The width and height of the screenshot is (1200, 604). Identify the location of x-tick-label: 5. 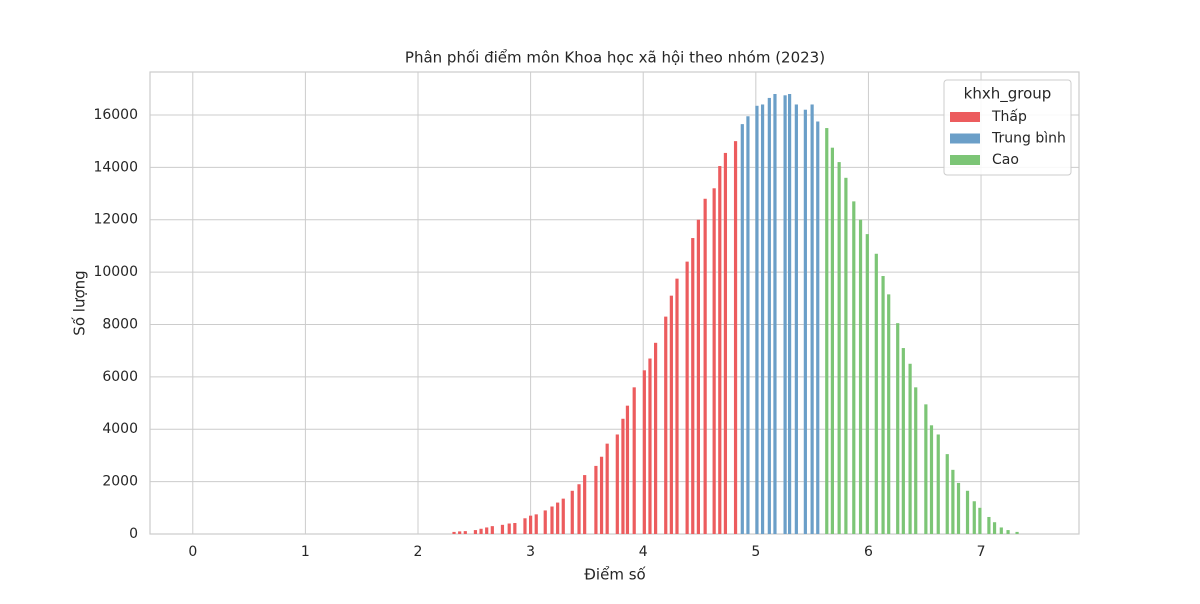
(755, 552).